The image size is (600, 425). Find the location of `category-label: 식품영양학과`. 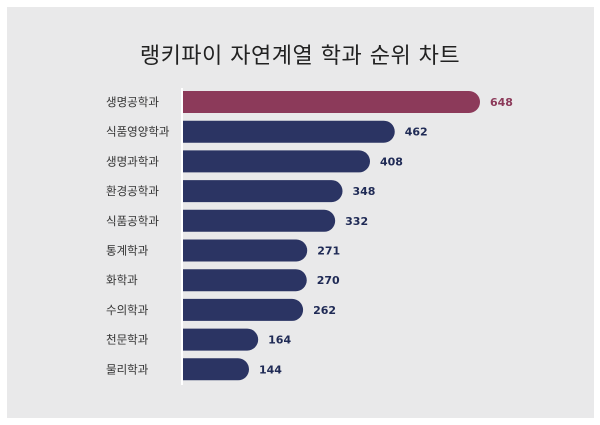

category-label: 식품영양학과 is located at coordinates (138, 132).